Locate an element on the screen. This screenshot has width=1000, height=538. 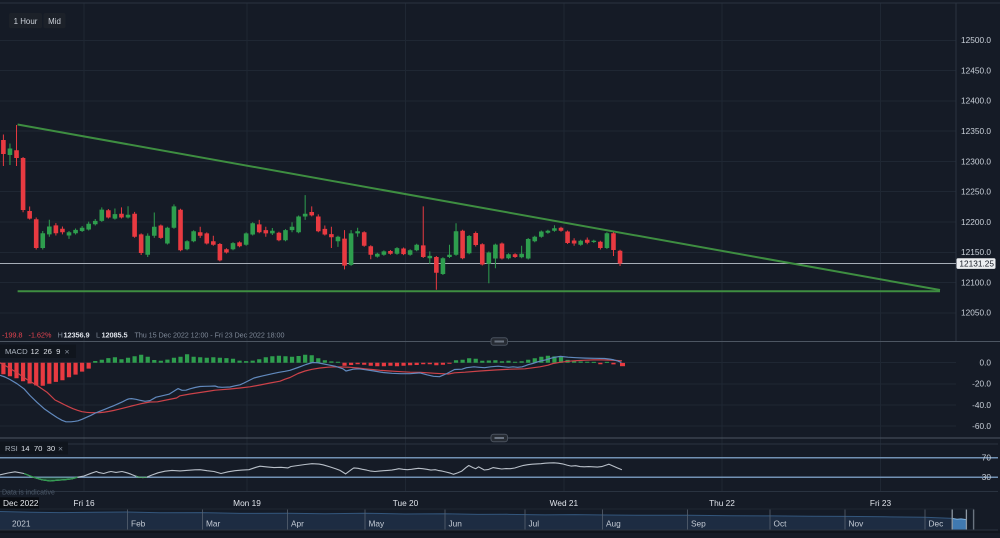
svg-text: 12250.0 is located at coordinates (976, 192).